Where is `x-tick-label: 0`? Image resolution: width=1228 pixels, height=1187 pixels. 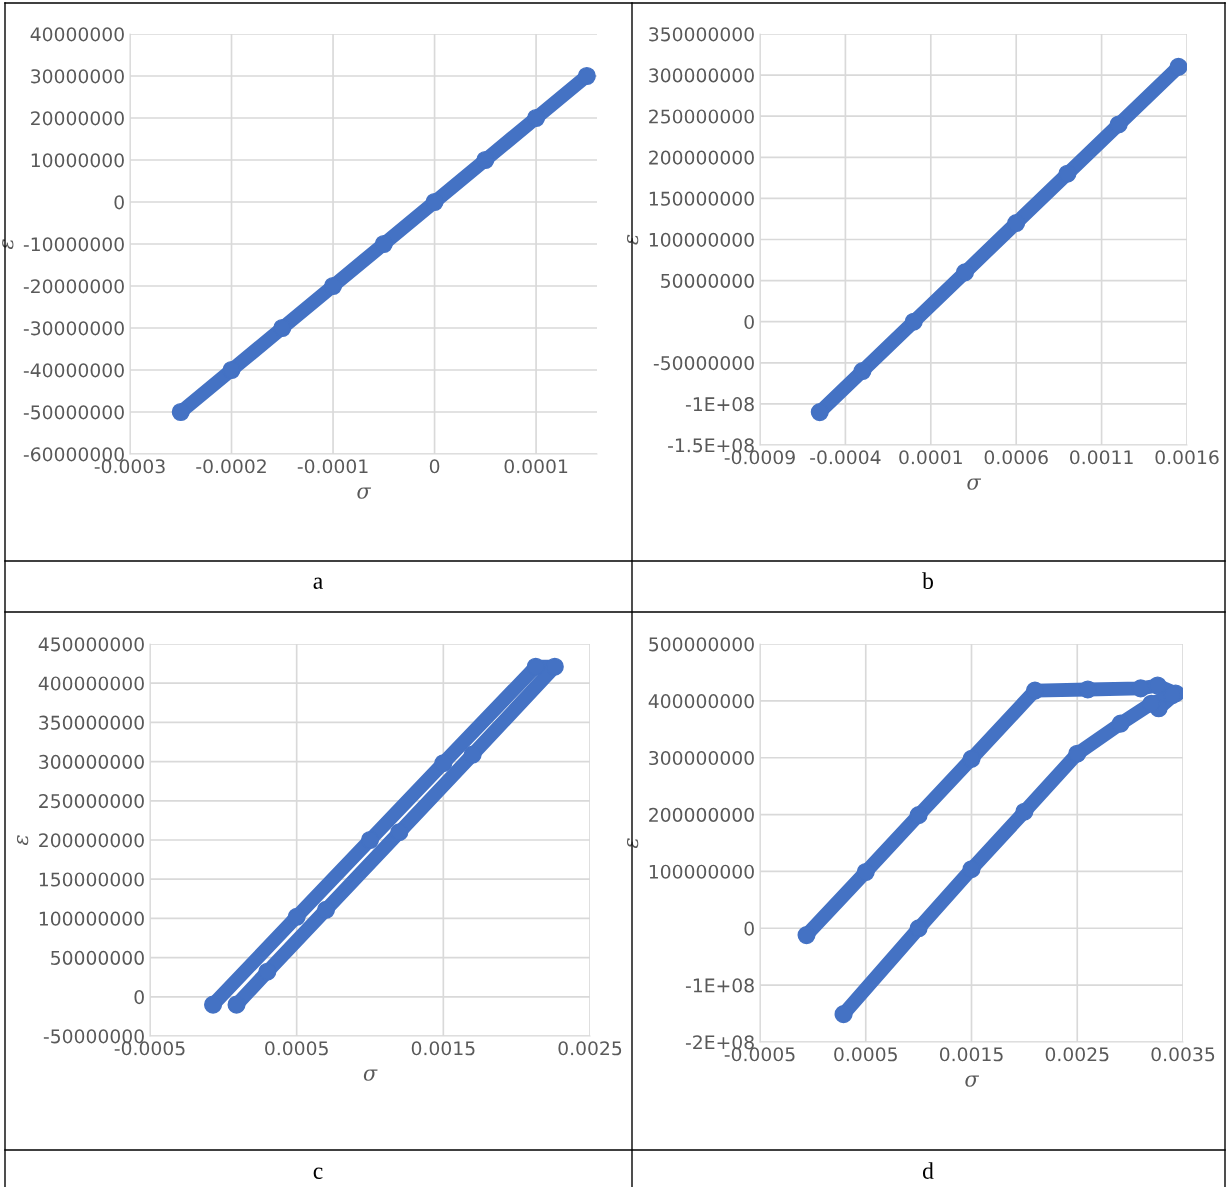 x-tick-label: 0 is located at coordinates (434, 466).